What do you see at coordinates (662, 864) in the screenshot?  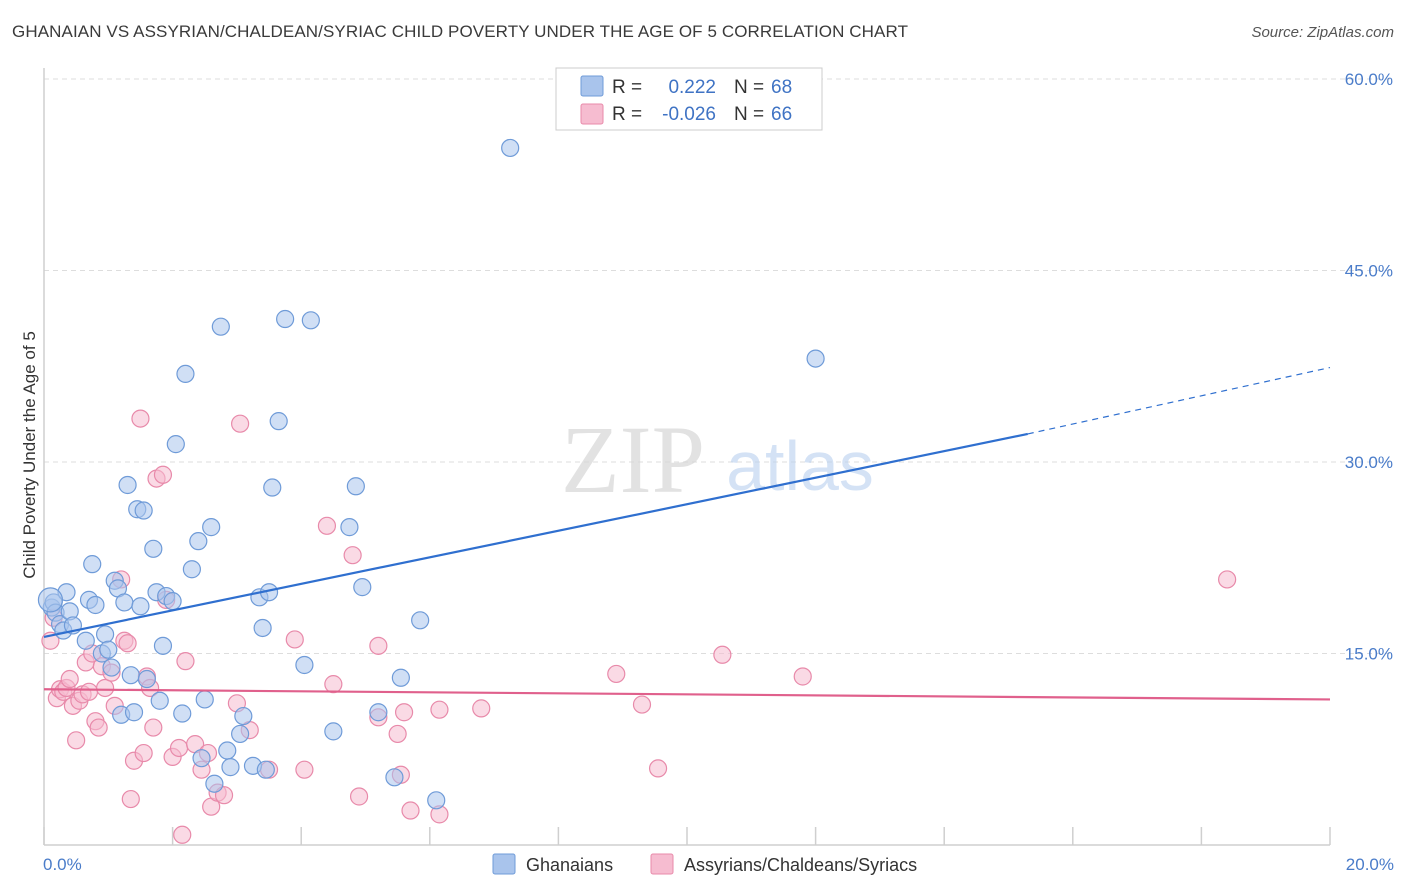 I see `series-legend-swatch-assyrians` at bounding box center [662, 864].